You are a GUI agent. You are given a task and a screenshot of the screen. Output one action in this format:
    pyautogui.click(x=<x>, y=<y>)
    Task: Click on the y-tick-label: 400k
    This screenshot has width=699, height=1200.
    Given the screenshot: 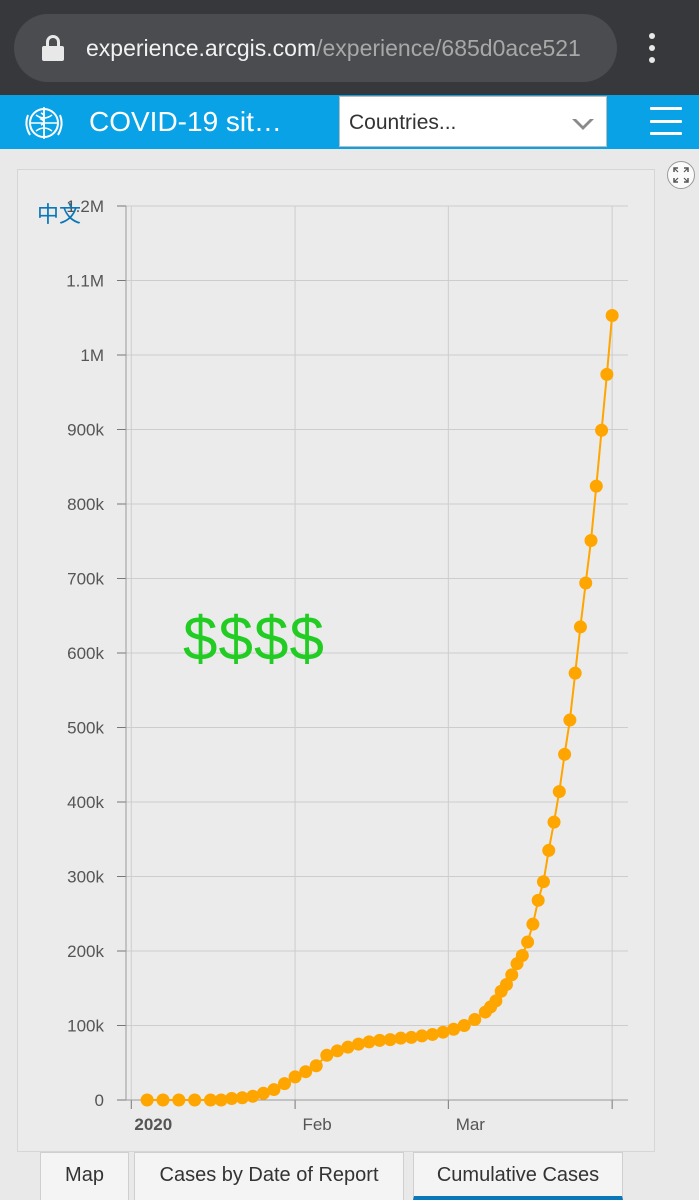 What is the action you would take?
    pyautogui.click(x=85, y=802)
    